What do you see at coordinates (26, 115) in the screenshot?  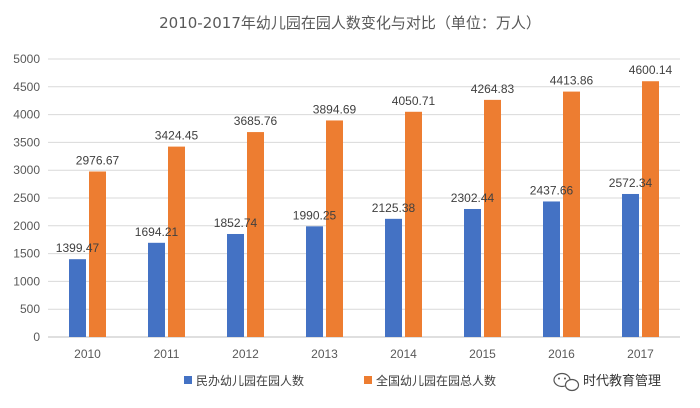 I see `y-tick-label: 4000` at bounding box center [26, 115].